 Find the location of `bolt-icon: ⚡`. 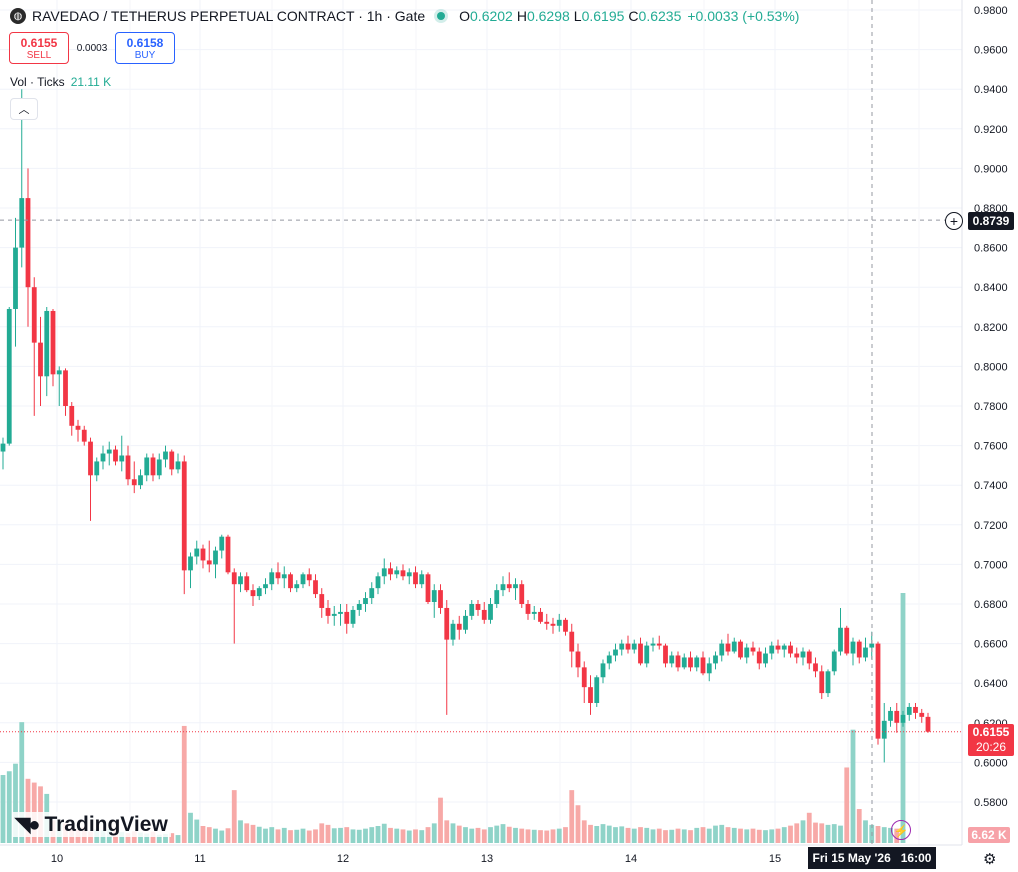

bolt-icon: ⚡ is located at coordinates (901, 830).